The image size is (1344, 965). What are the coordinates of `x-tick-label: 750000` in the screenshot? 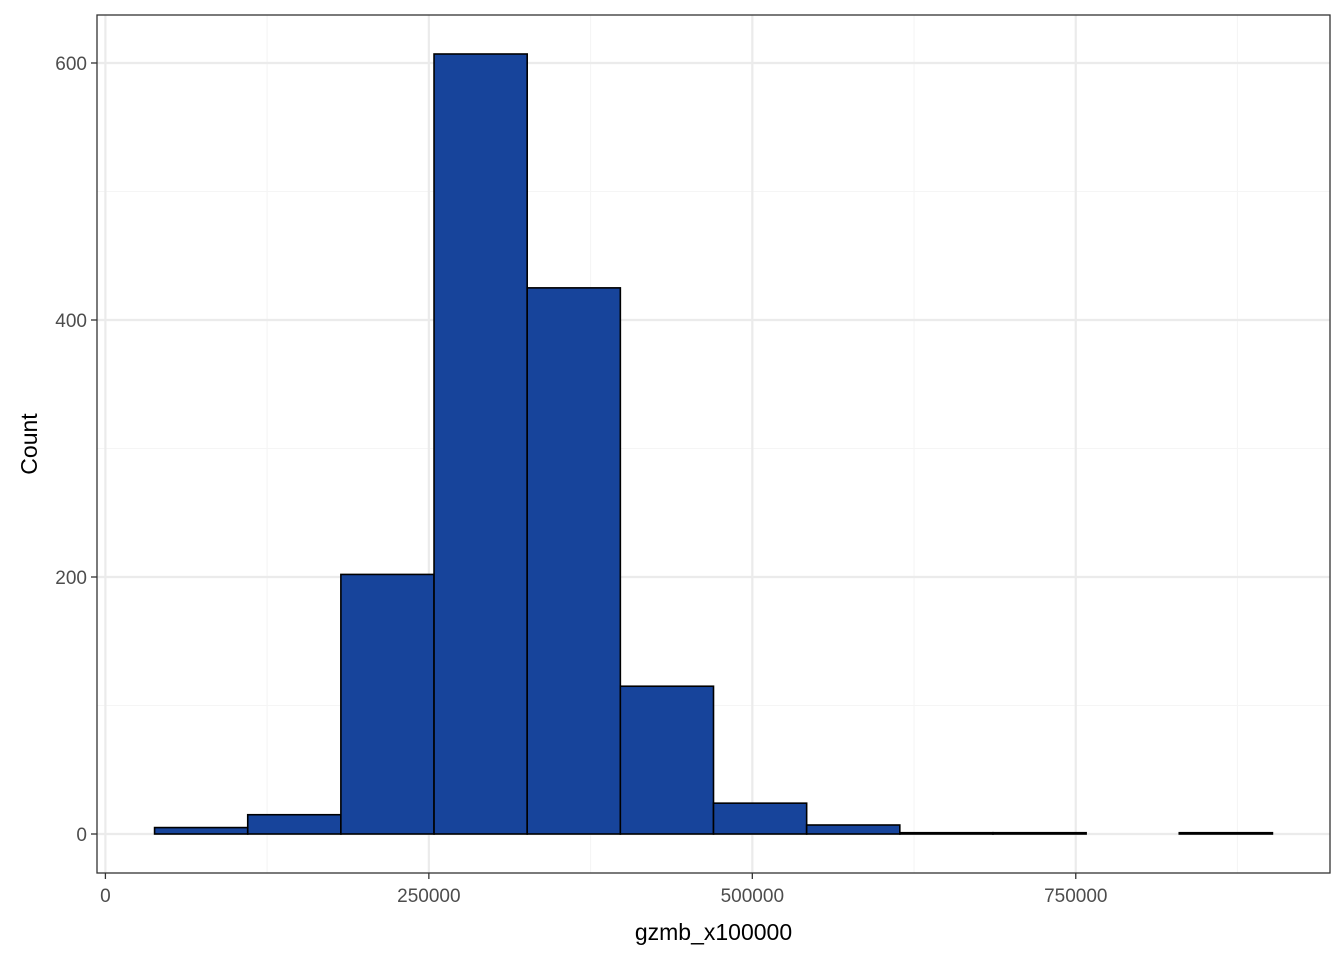 It's located at (1075, 896).